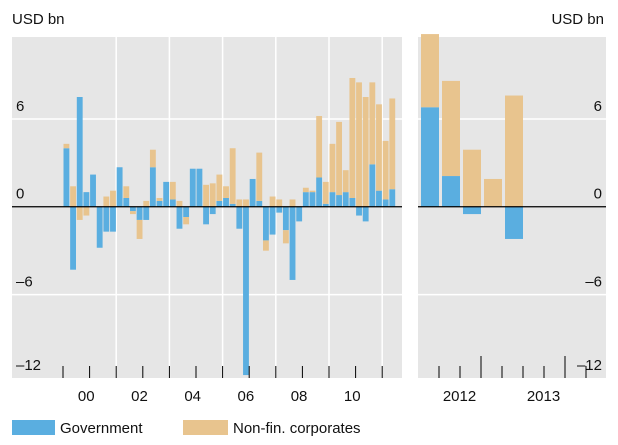 The height and width of the screenshot is (445, 618). Describe the element at coordinates (86, 396) in the screenshot. I see `x-tick-label: 00` at that location.